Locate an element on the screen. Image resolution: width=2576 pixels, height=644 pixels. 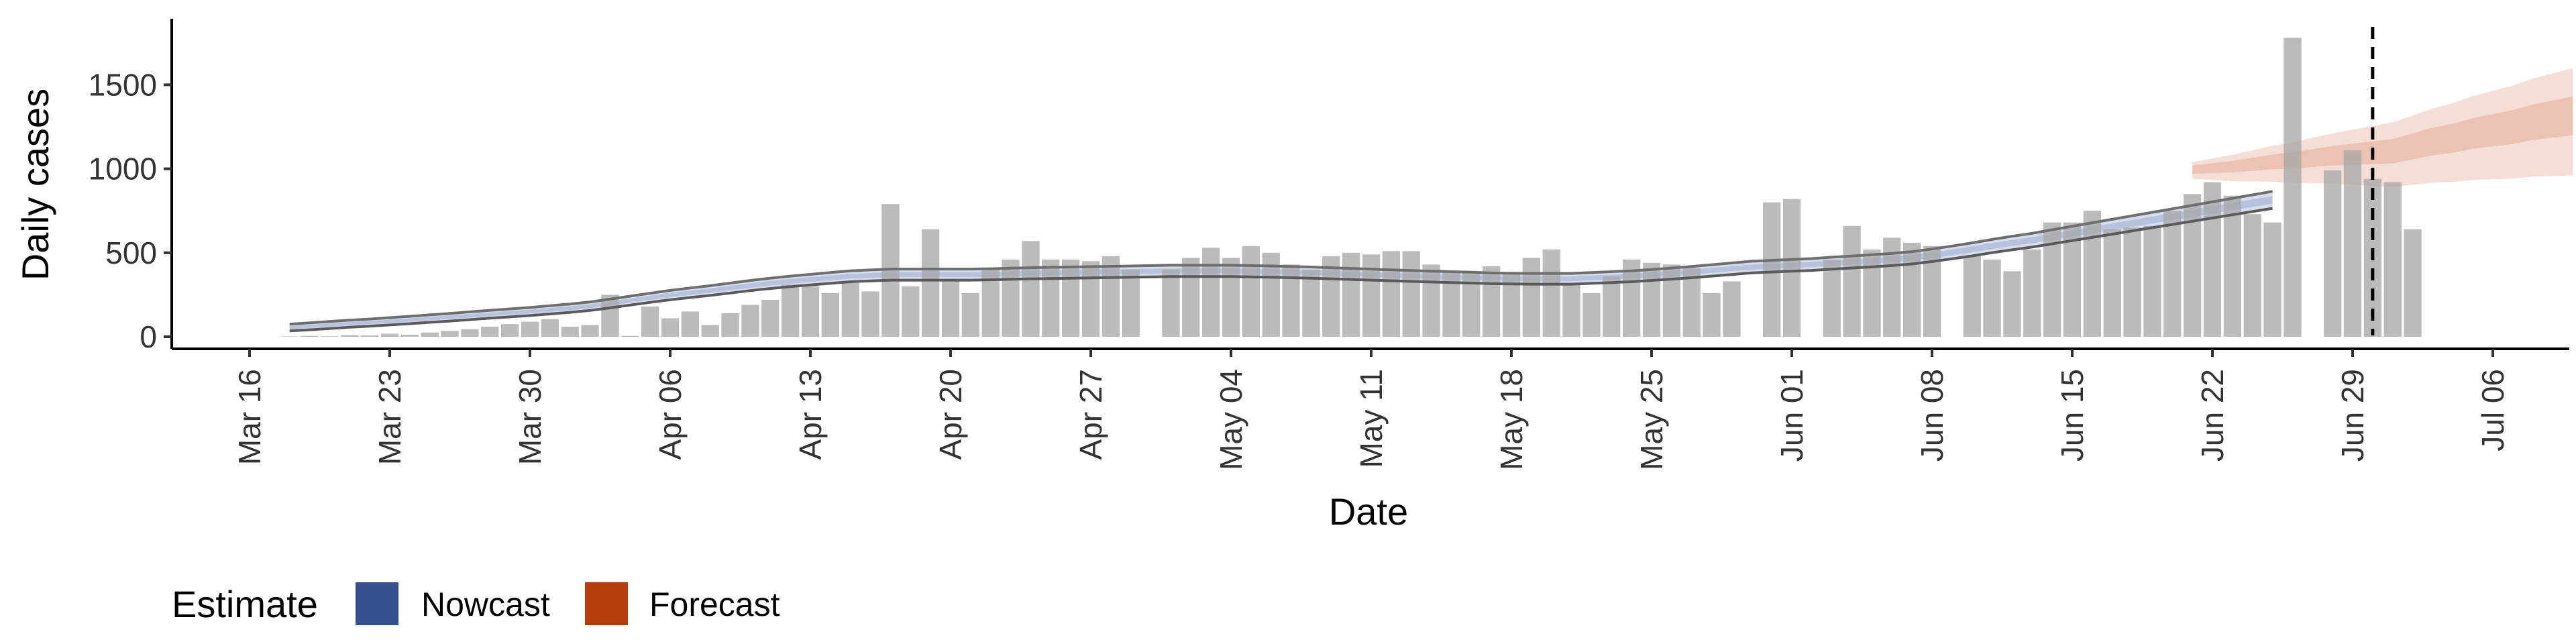
y-tick-label: 500 is located at coordinates (131, 252).